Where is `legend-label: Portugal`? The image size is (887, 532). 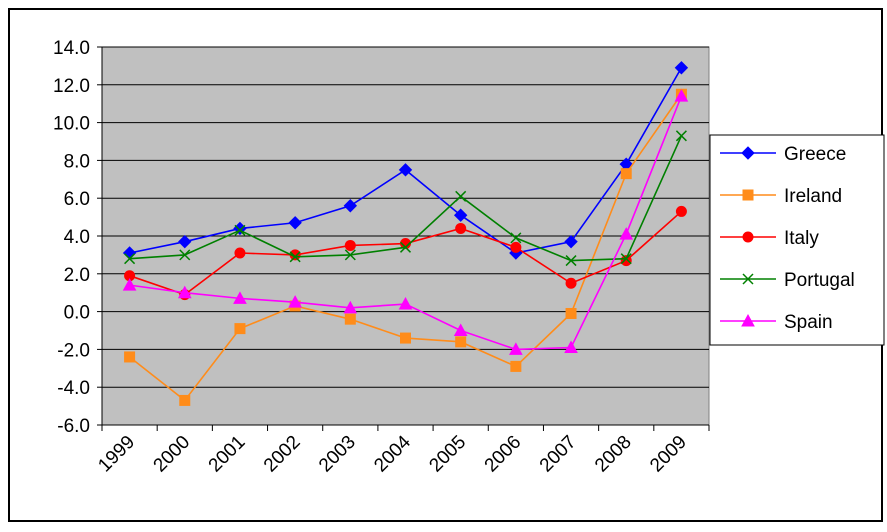 legend-label: Portugal is located at coordinates (819, 280).